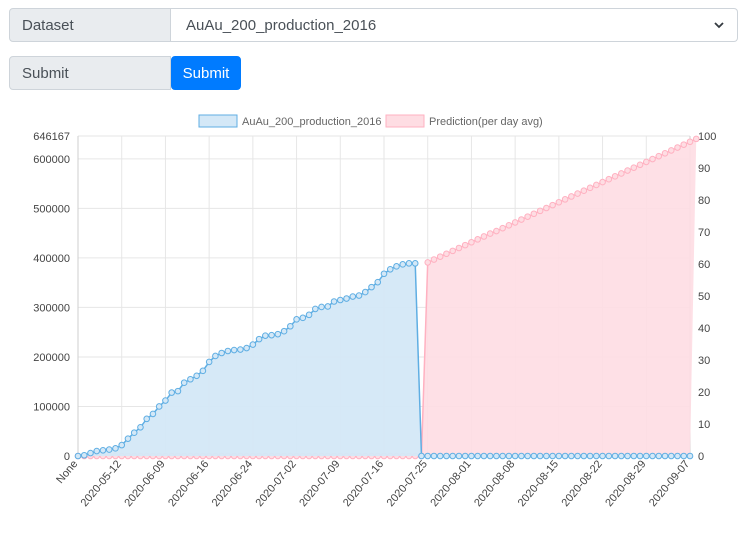 This screenshot has height=533, width=743. I want to click on submit-row: Submit Submit, so click(125, 73).